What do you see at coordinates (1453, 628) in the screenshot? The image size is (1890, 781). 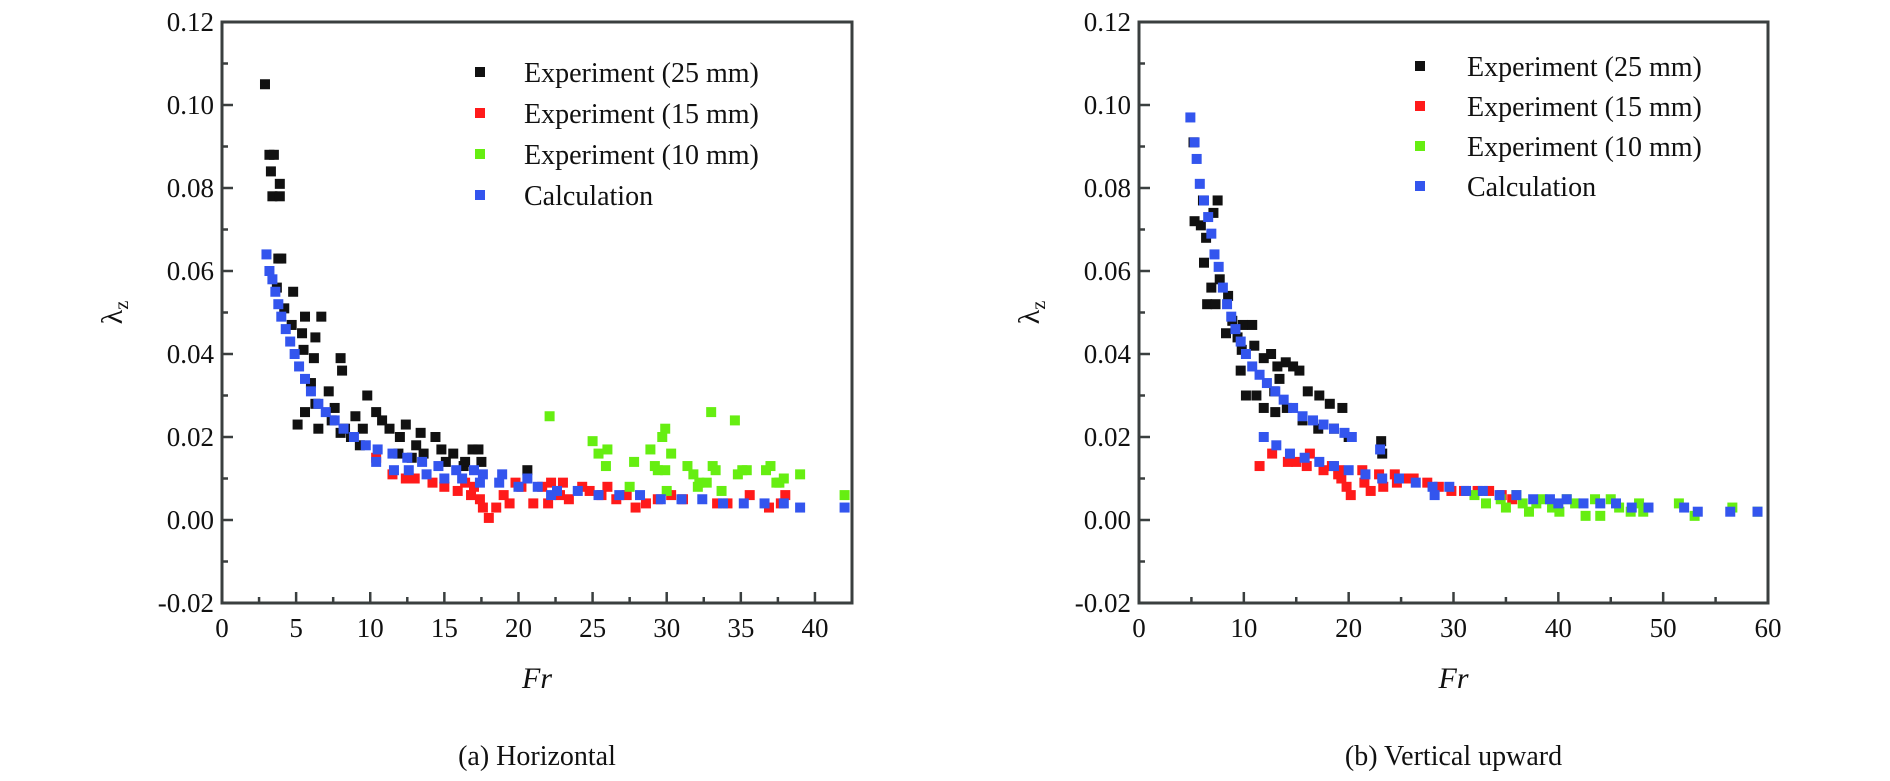 I see `x-tick-label: 30` at bounding box center [1453, 628].